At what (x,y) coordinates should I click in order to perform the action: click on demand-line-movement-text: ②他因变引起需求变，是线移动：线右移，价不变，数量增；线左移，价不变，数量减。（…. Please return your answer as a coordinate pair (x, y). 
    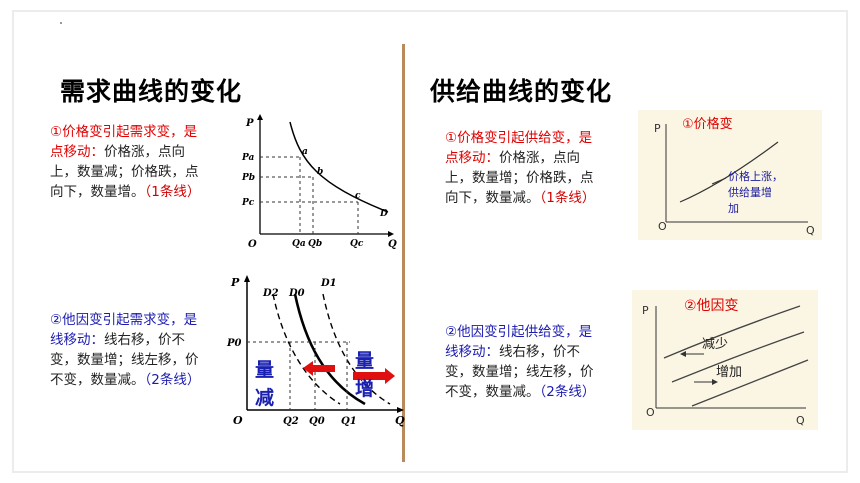
    Looking at the image, I should click on (129, 350).